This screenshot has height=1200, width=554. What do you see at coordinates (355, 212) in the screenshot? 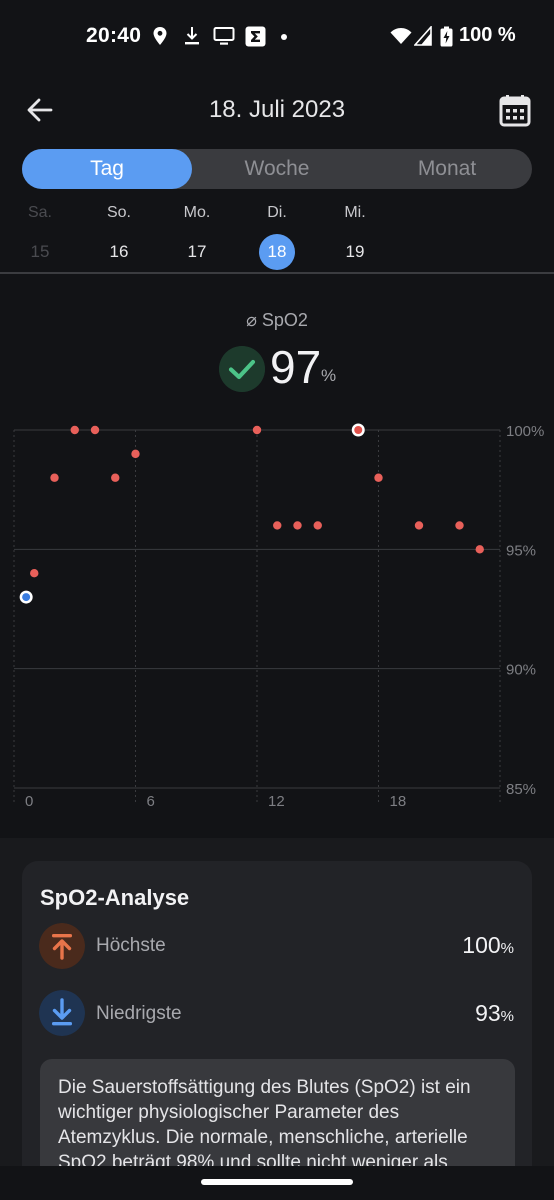
I see `day-name: Mi.` at bounding box center [355, 212].